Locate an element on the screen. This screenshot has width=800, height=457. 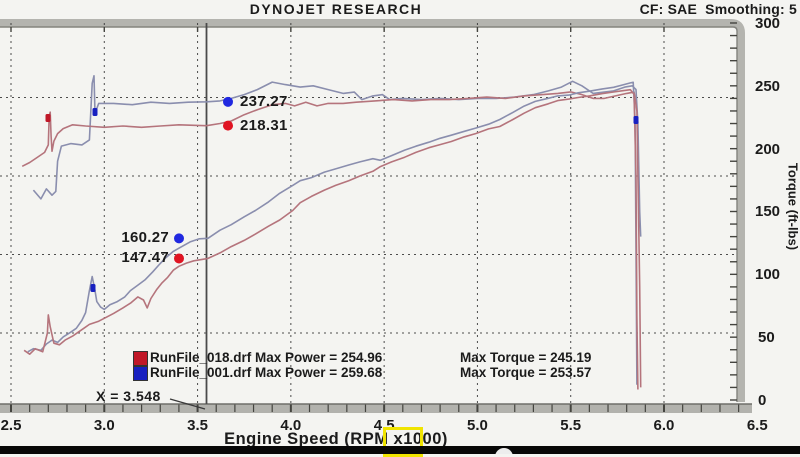
x-tick-label-3.0: 3.0 is located at coordinates (104, 425).